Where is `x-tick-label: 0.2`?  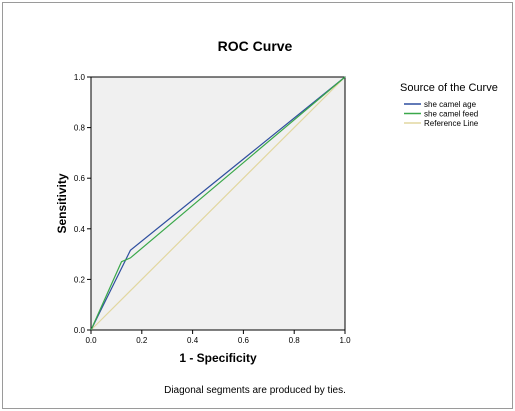 x-tick-label: 0.2 is located at coordinates (142, 340).